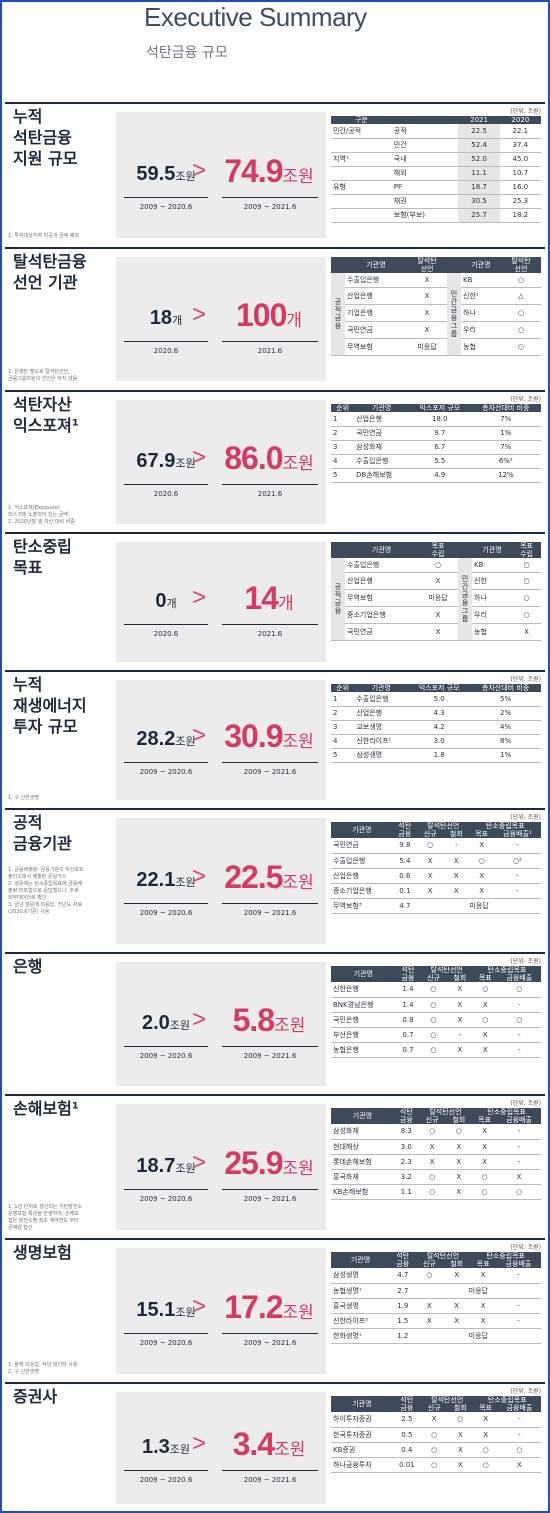  What do you see at coordinates (519, 1120) in the screenshot?
I see `table-header-cell: 금융배출` at bounding box center [519, 1120].